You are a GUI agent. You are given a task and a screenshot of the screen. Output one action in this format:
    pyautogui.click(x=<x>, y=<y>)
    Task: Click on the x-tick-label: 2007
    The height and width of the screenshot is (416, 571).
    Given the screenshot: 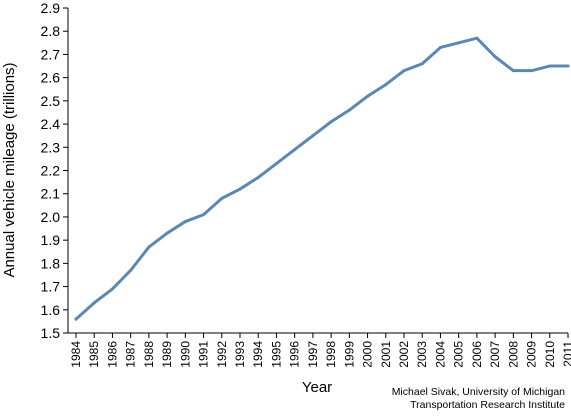 What is the action you would take?
    pyautogui.click(x=495, y=354)
    